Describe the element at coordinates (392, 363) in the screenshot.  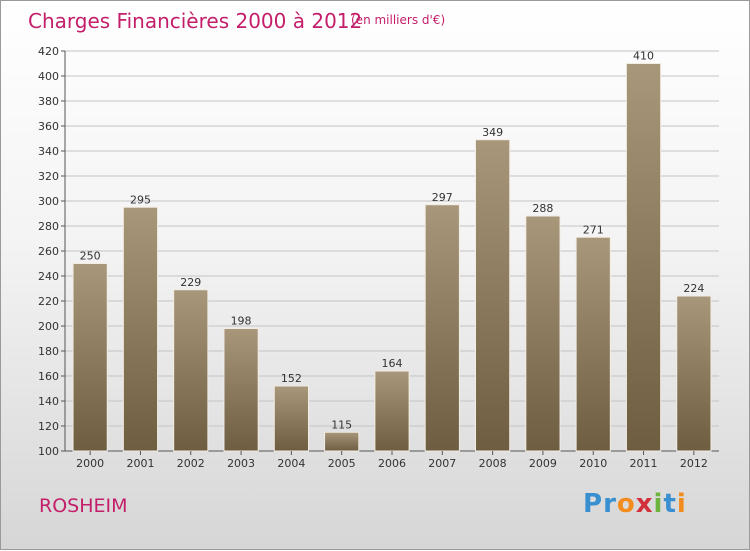
I see `data-label: 164` at that location.